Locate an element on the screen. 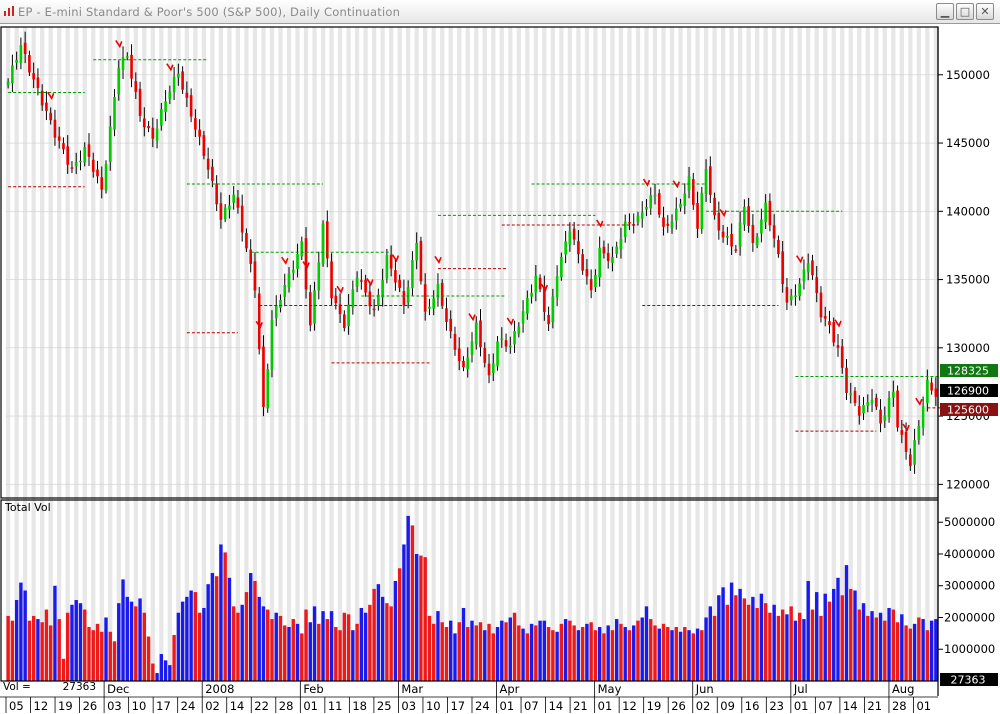 Image resolution: width=1000 pixels, height=714 pixels. maximize-button: □ is located at coordinates (965, 11).